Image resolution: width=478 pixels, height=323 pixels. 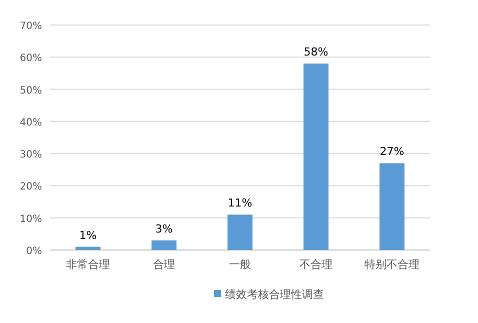 What do you see at coordinates (31, 58) in the screenshot?
I see `y-tick-label: 60%` at bounding box center [31, 58].